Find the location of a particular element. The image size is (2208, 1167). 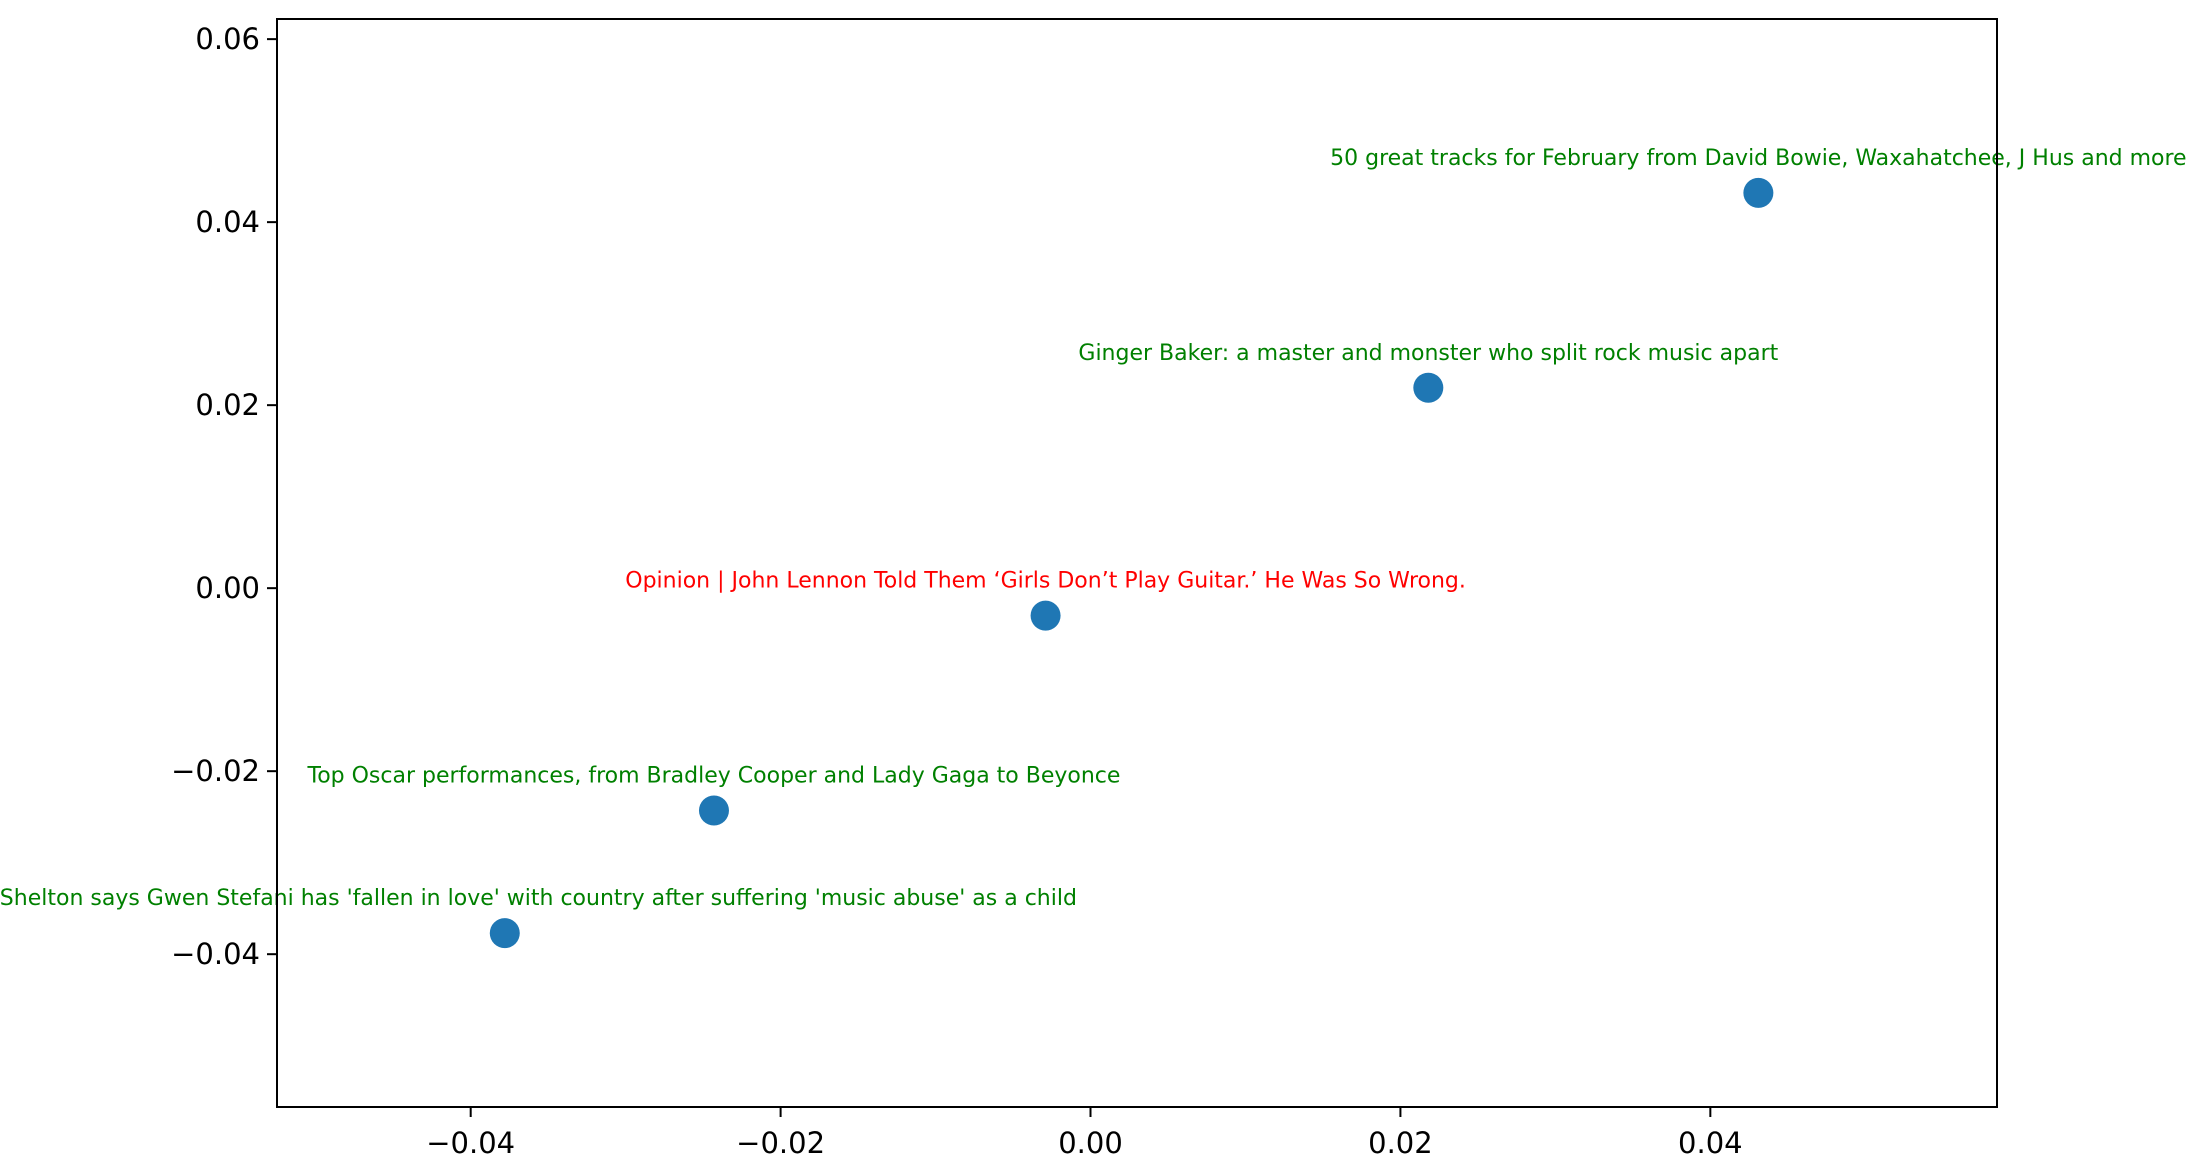

x-tick-label: 0.02 is located at coordinates (1400, 1143).